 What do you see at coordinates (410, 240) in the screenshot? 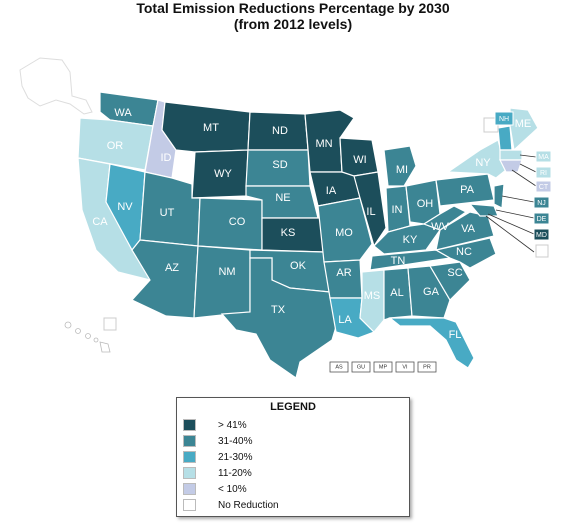
I see `label-ky: KY` at bounding box center [410, 240].